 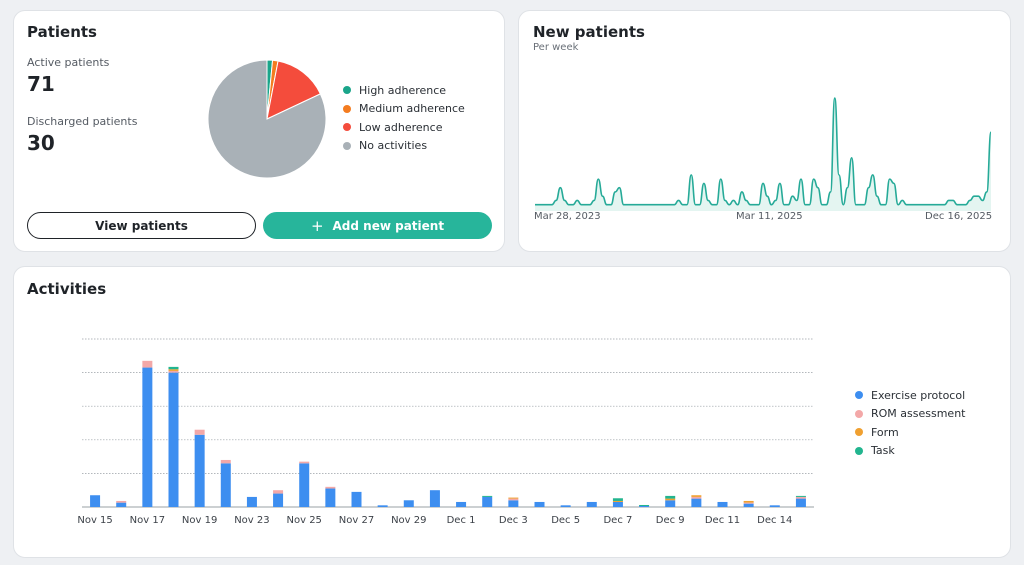 I want to click on legend-item-high-adherence: High adherence, so click(x=404, y=90).